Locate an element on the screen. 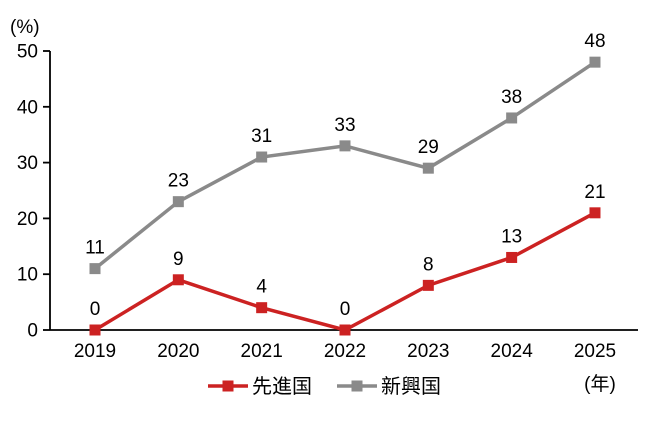  legend-label: 新興国 is located at coordinates (411, 386).